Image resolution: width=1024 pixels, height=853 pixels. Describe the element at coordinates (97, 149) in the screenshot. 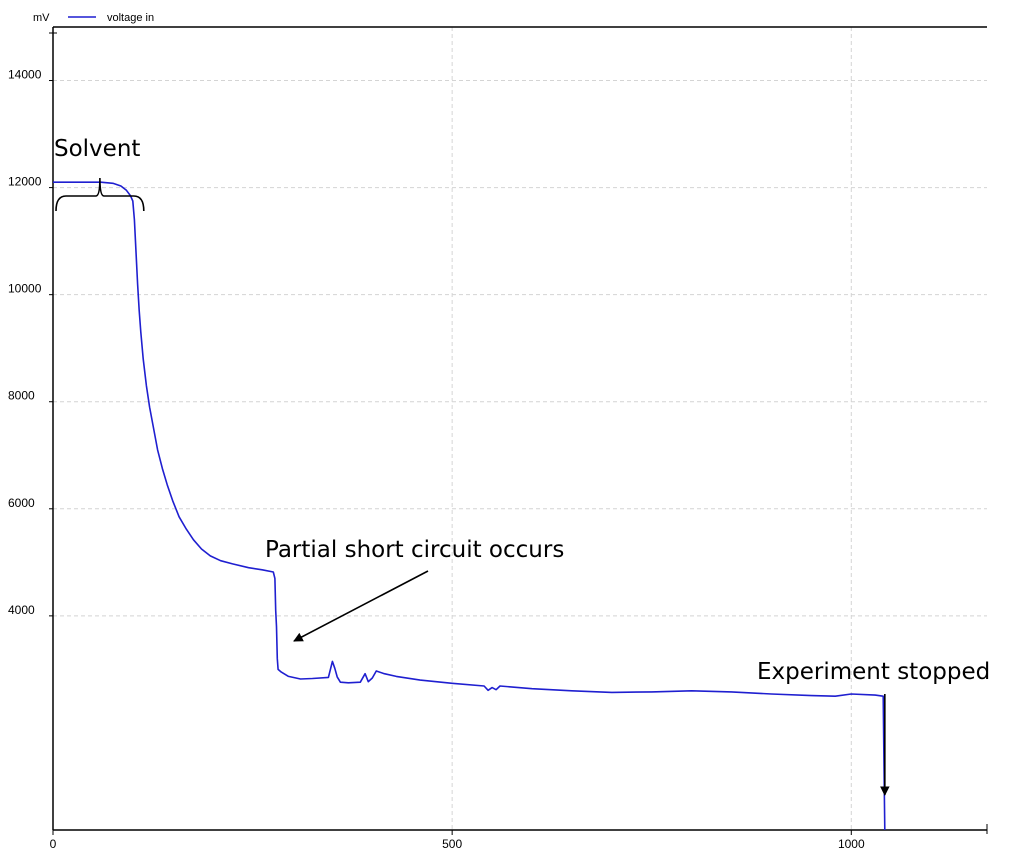

I see `annotation-solvent: Solvent` at that location.